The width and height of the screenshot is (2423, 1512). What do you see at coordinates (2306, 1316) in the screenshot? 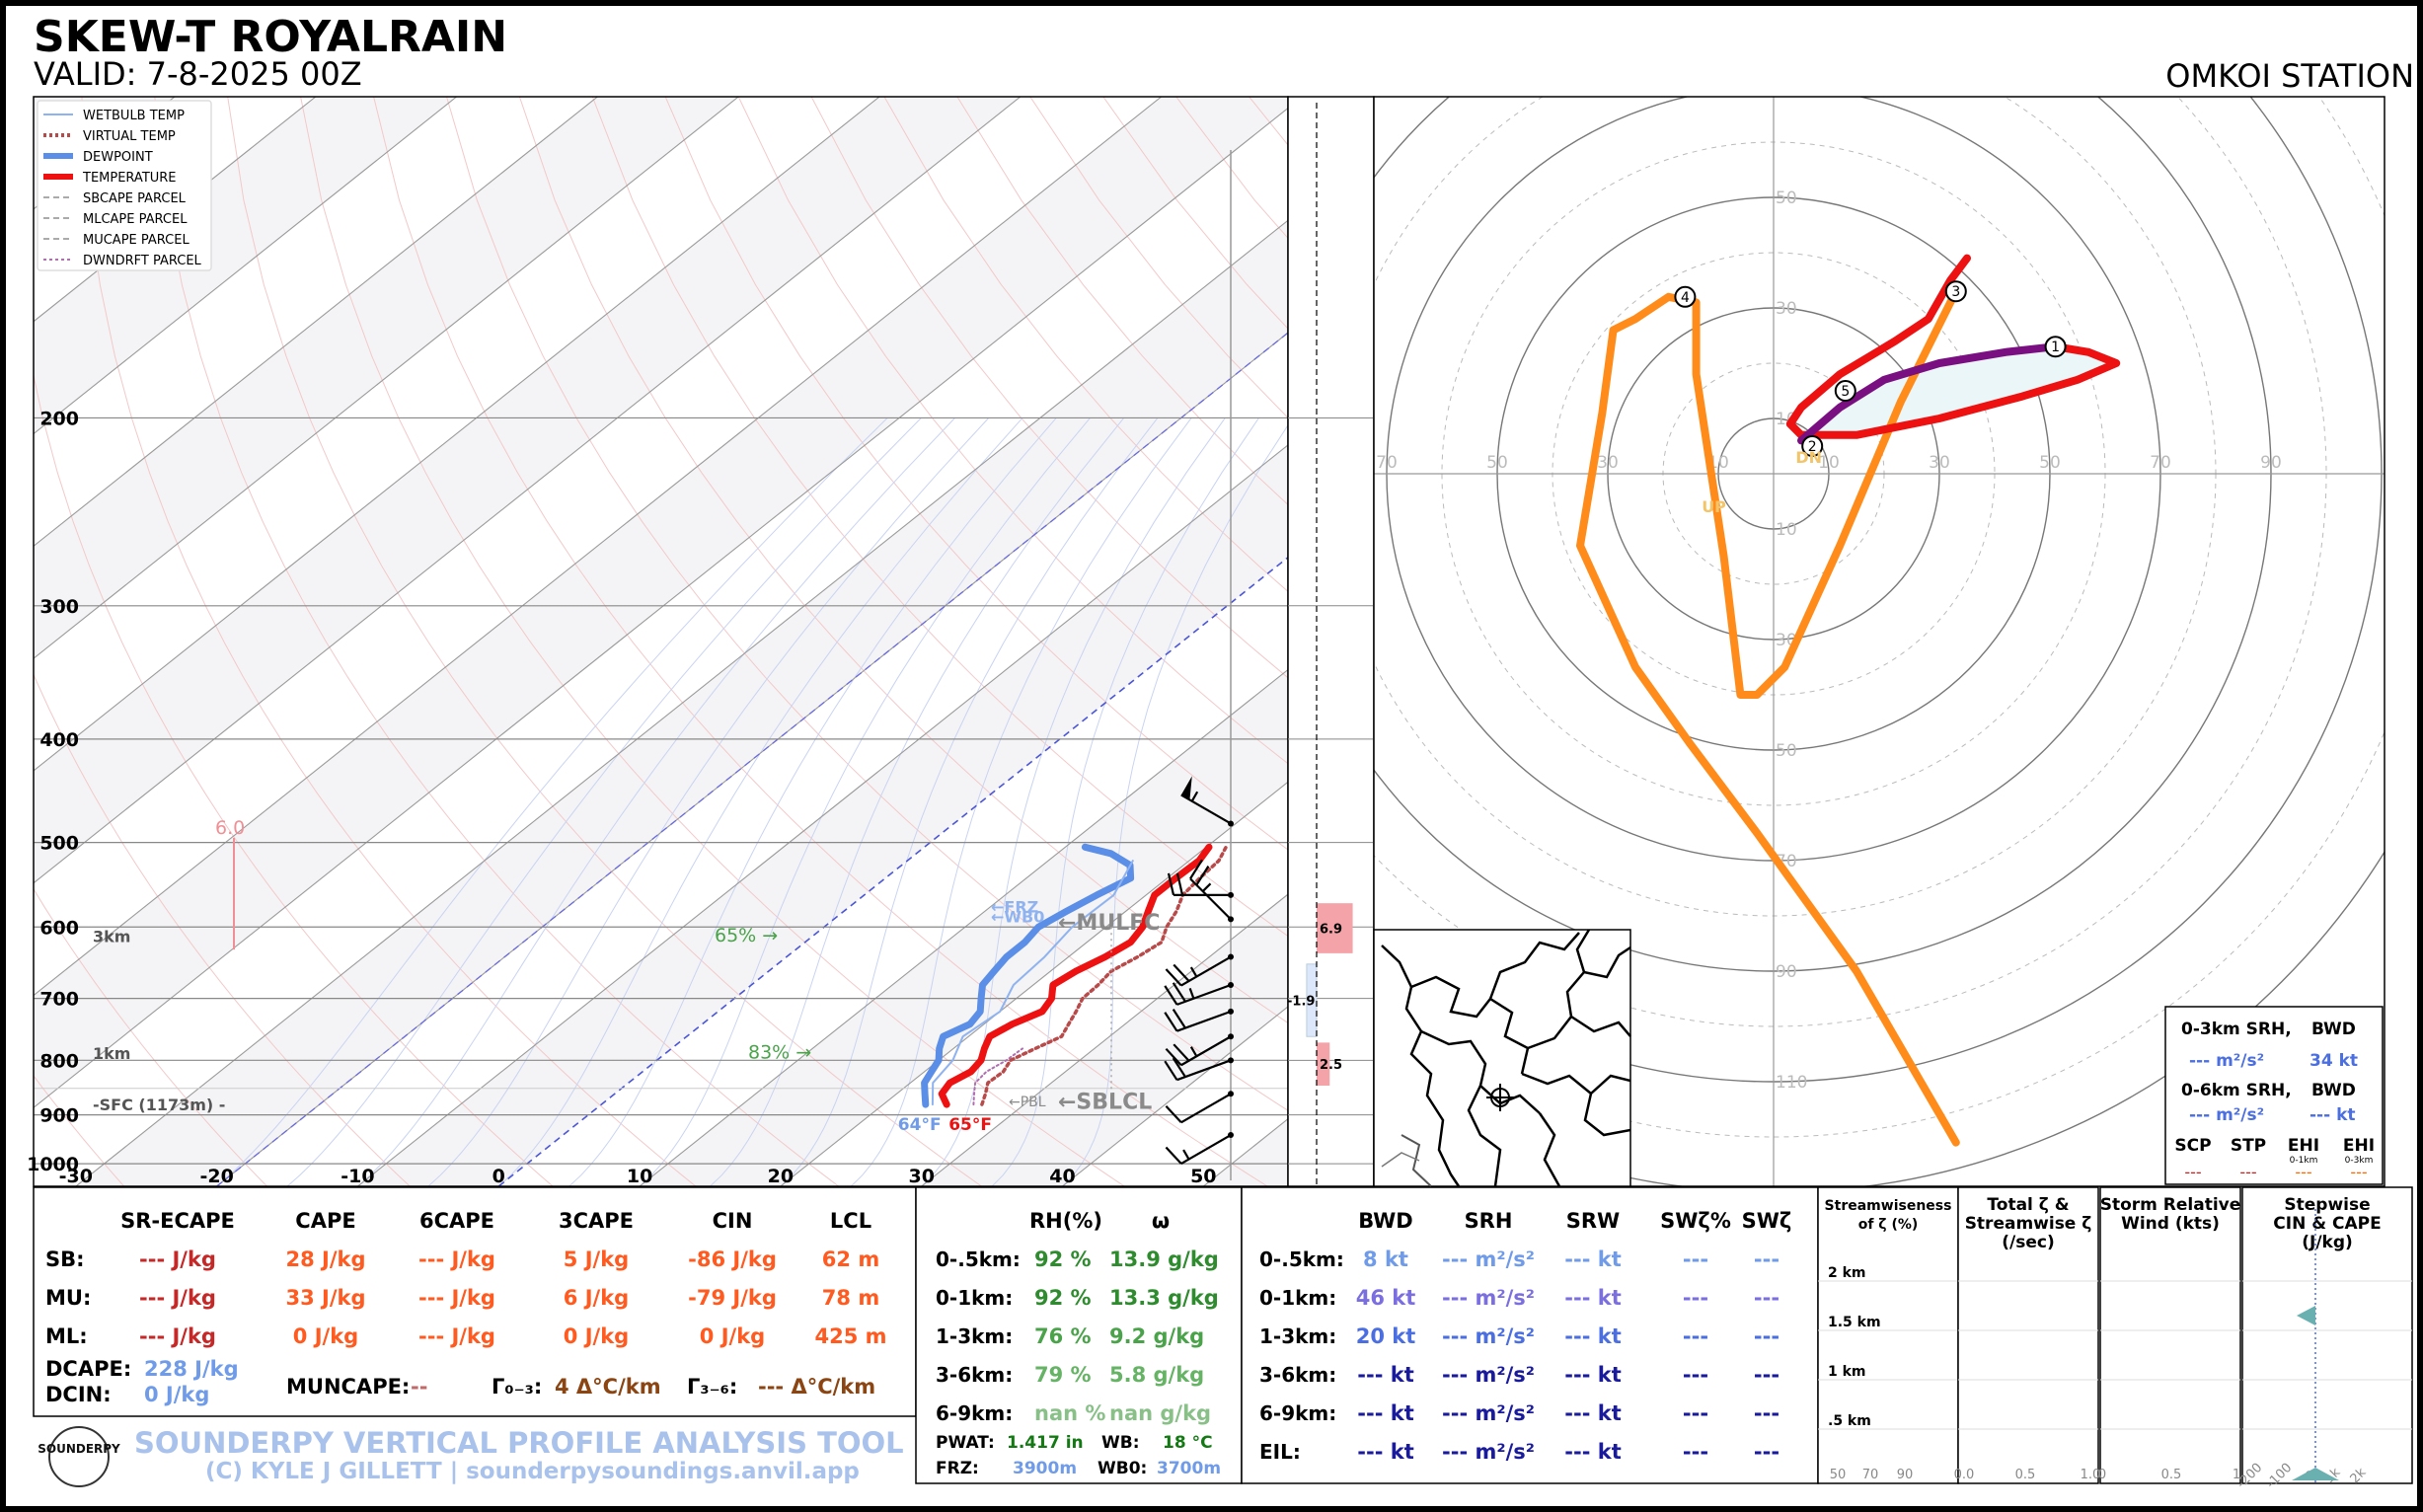
I see `cape-triangle` at bounding box center [2306, 1316].